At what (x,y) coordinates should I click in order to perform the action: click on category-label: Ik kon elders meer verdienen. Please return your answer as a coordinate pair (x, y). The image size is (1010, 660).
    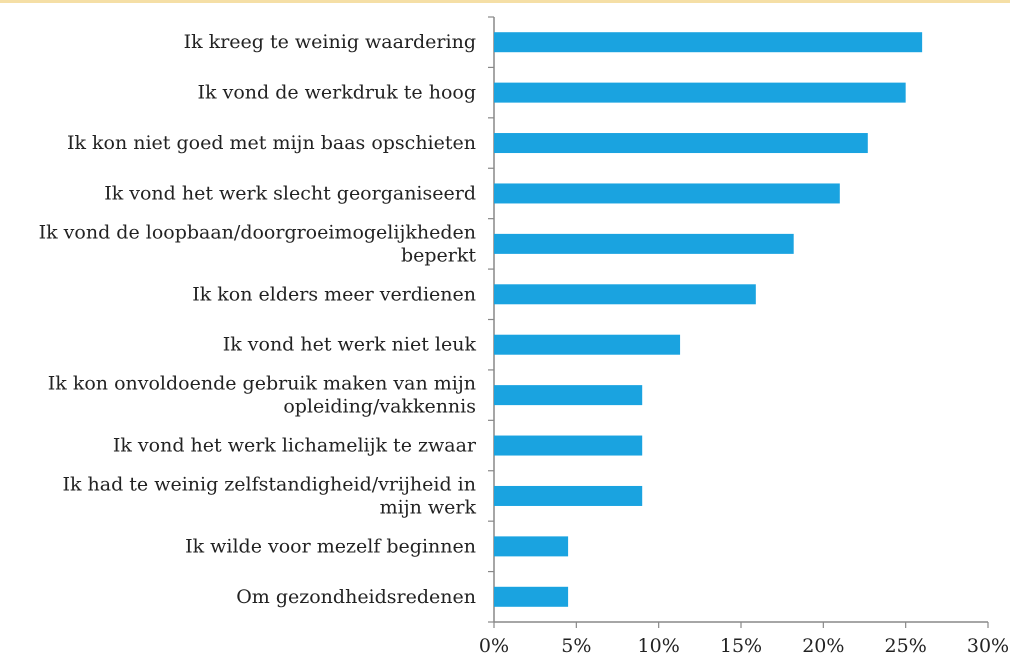
    Looking at the image, I should click on (334, 294).